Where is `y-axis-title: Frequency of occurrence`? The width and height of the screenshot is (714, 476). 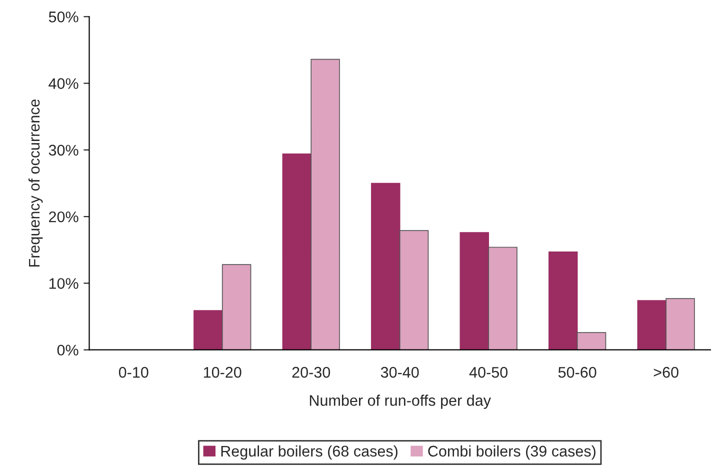
y-axis-title: Frequency of occurrence is located at coordinates (35, 182).